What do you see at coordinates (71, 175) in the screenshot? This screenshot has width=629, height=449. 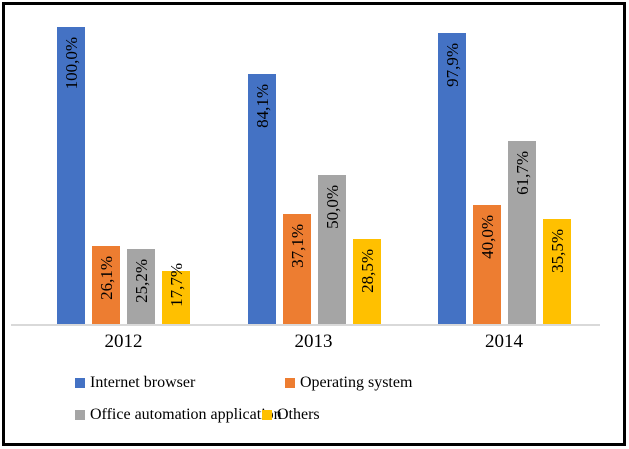 I see `bar-2012-internet-browser: 100,0%` at bounding box center [71, 175].